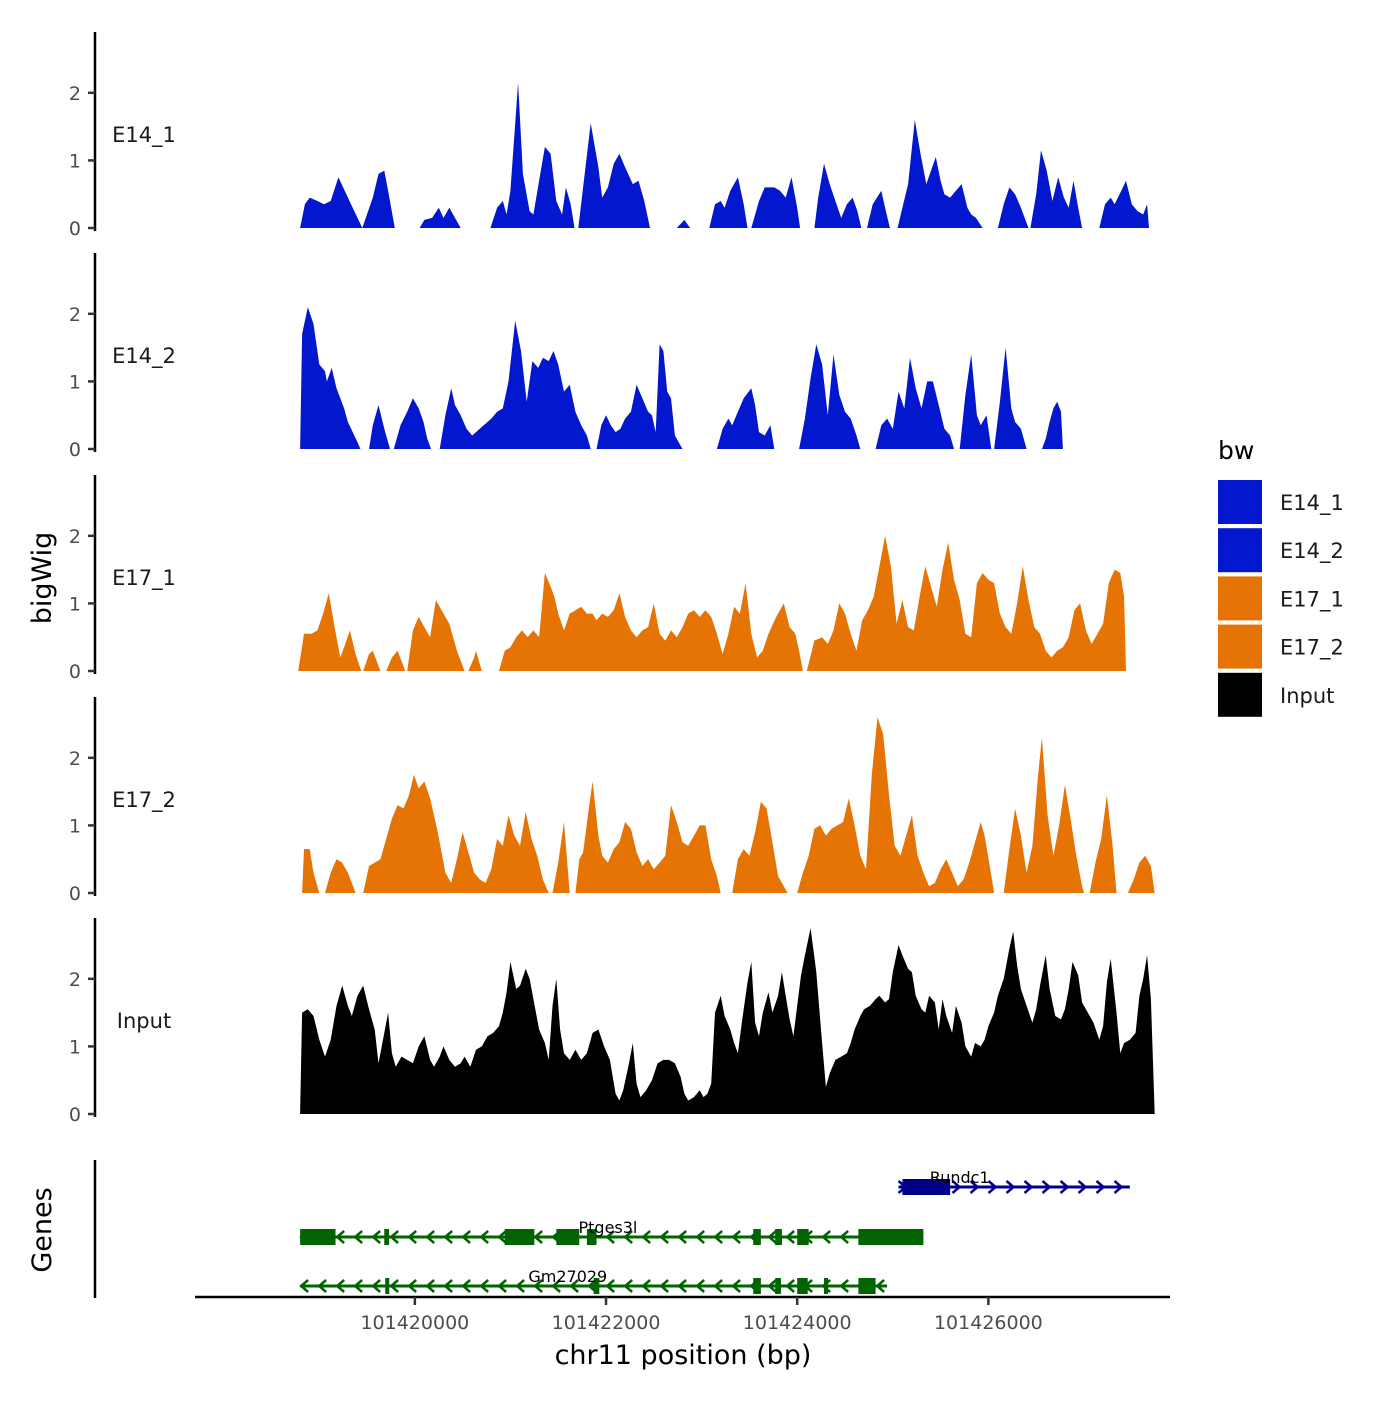 This screenshot has width=1400, height=1404. What do you see at coordinates (797, 1323) in the screenshot?
I see `x-tick-label: 101424000` at bounding box center [797, 1323].